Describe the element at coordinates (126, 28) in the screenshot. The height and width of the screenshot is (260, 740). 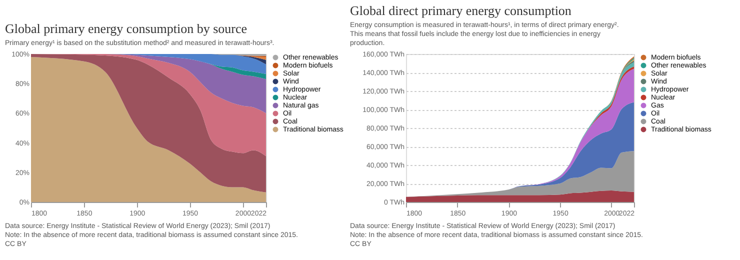
I see `chart-title: Global primary energy consumption by source` at that location.